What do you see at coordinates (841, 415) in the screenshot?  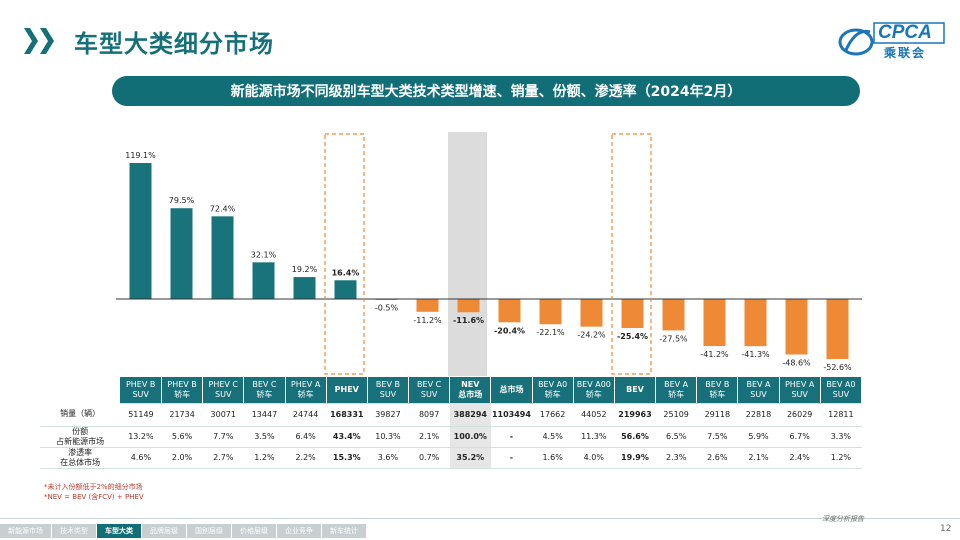 I see `table-cell: 12811` at bounding box center [841, 415].